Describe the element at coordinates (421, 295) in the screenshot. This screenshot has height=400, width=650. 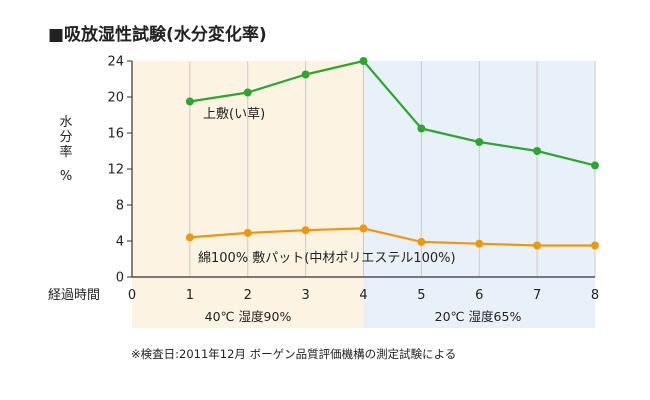
I see `x-tick-label: 5` at that location.